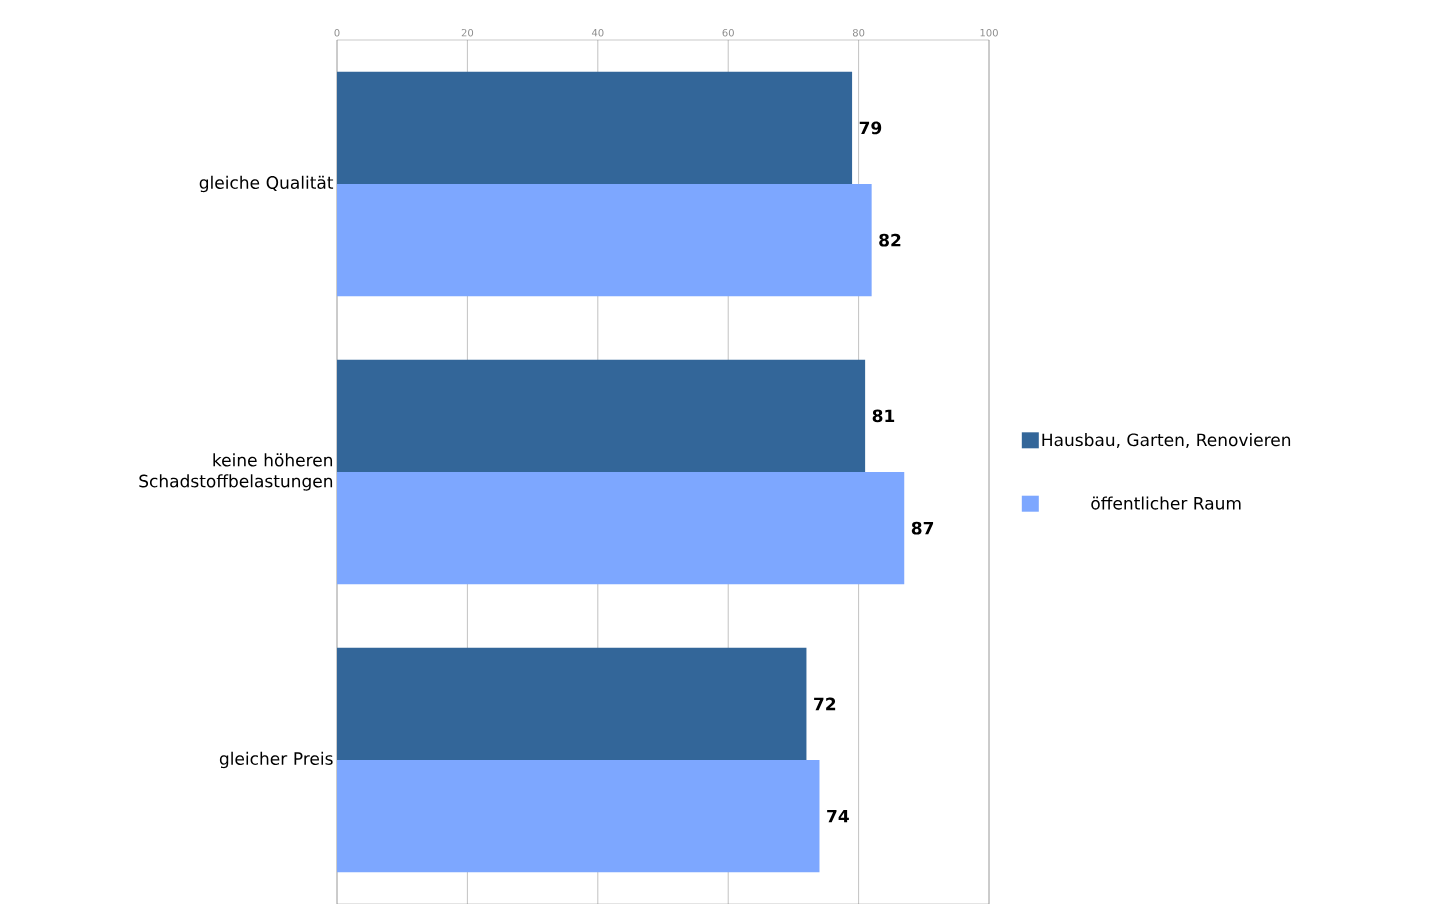 This screenshot has width=1430, height=904. What do you see at coordinates (922, 528) in the screenshot?
I see `data-label: 87` at bounding box center [922, 528].